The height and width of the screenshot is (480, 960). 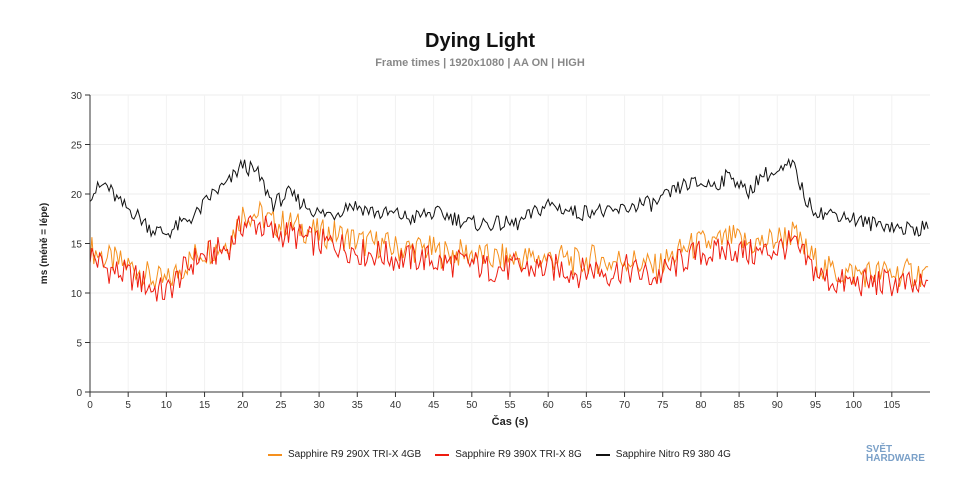 What do you see at coordinates (79, 344) in the screenshot?
I see `y-tick-label: 5` at bounding box center [79, 344].